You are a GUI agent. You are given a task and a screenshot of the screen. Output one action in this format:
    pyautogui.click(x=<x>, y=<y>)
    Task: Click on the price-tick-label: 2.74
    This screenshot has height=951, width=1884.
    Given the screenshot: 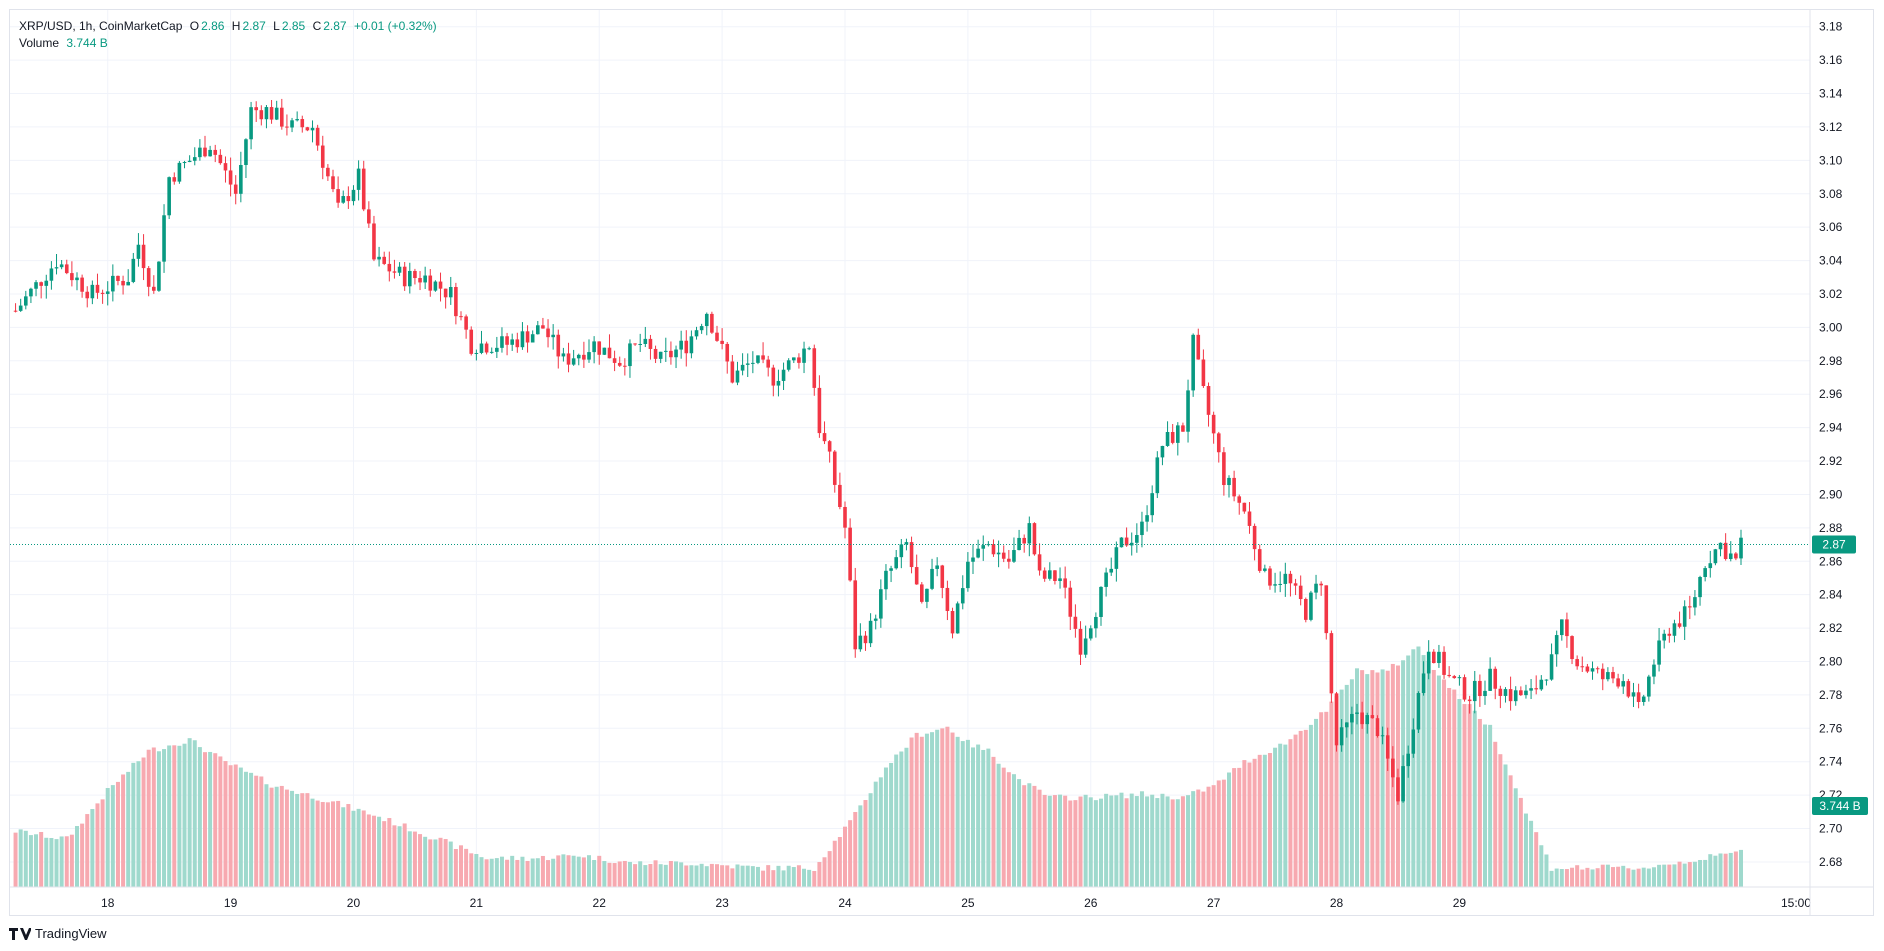 What is the action you would take?
    pyautogui.click(x=1831, y=762)
    